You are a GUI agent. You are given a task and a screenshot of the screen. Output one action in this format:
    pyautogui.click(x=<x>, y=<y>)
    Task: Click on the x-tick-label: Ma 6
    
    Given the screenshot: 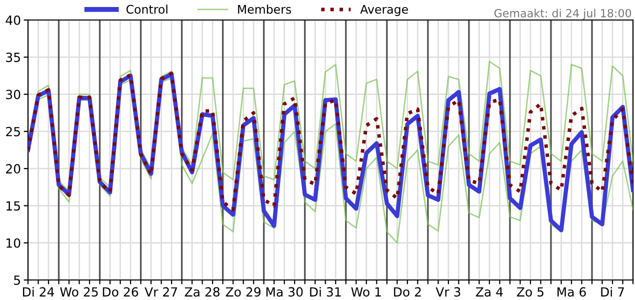 What is the action you would take?
    pyautogui.click(x=572, y=292)
    